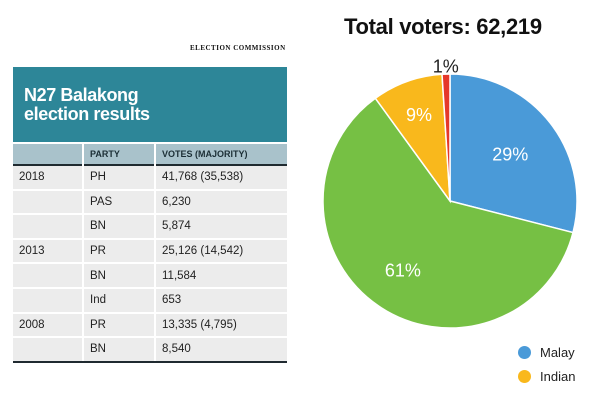 This screenshot has width=600, height=404. I want to click on cell-party: PH, so click(119, 177).